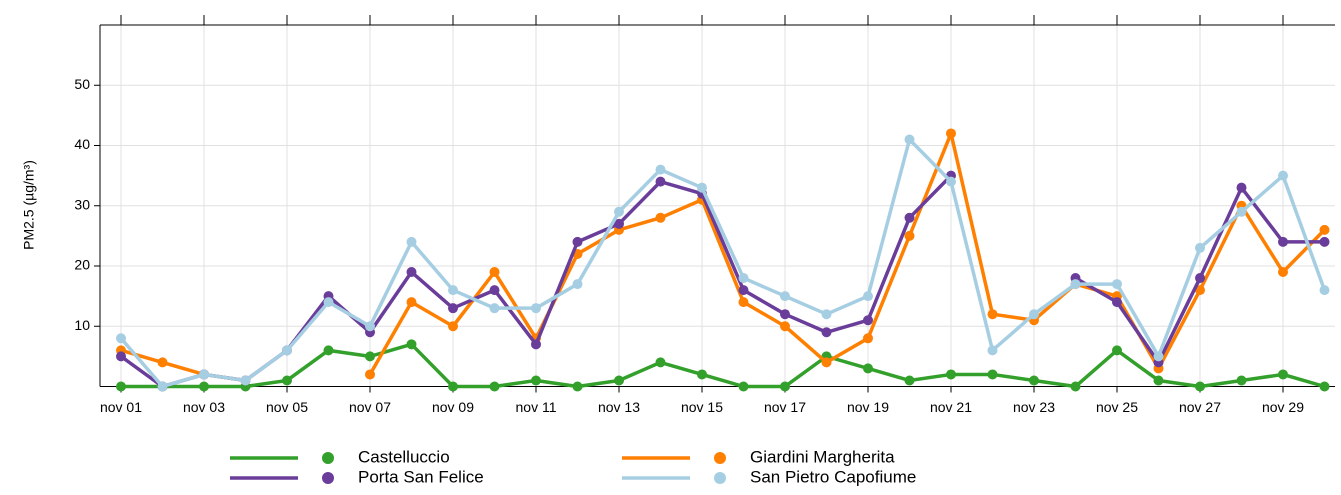 The height and width of the screenshot is (495, 1341). I want to click on y-tick-label: 50, so click(82, 84).